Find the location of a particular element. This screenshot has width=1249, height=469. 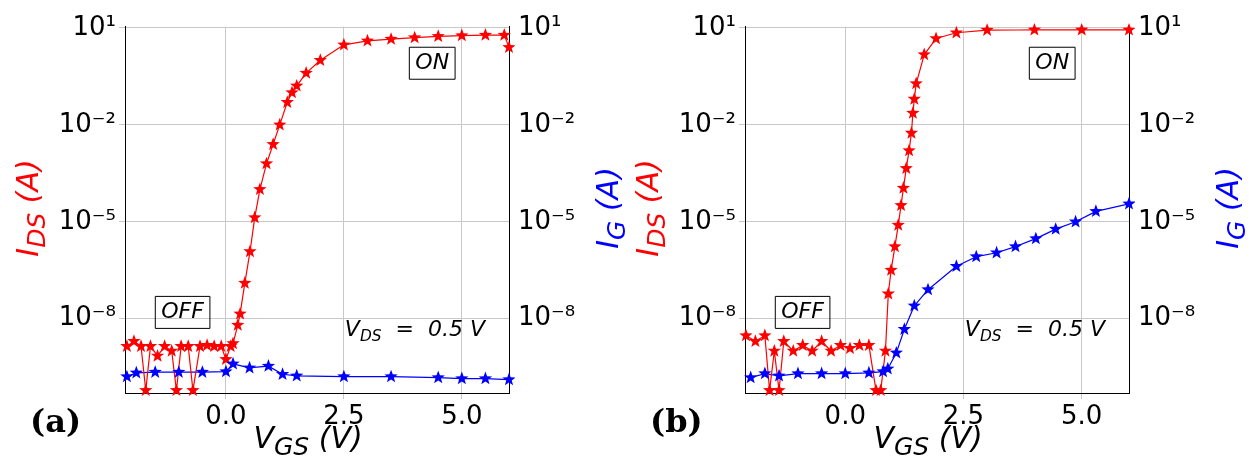

x-tick-label: 0.0 is located at coordinates (845, 415).